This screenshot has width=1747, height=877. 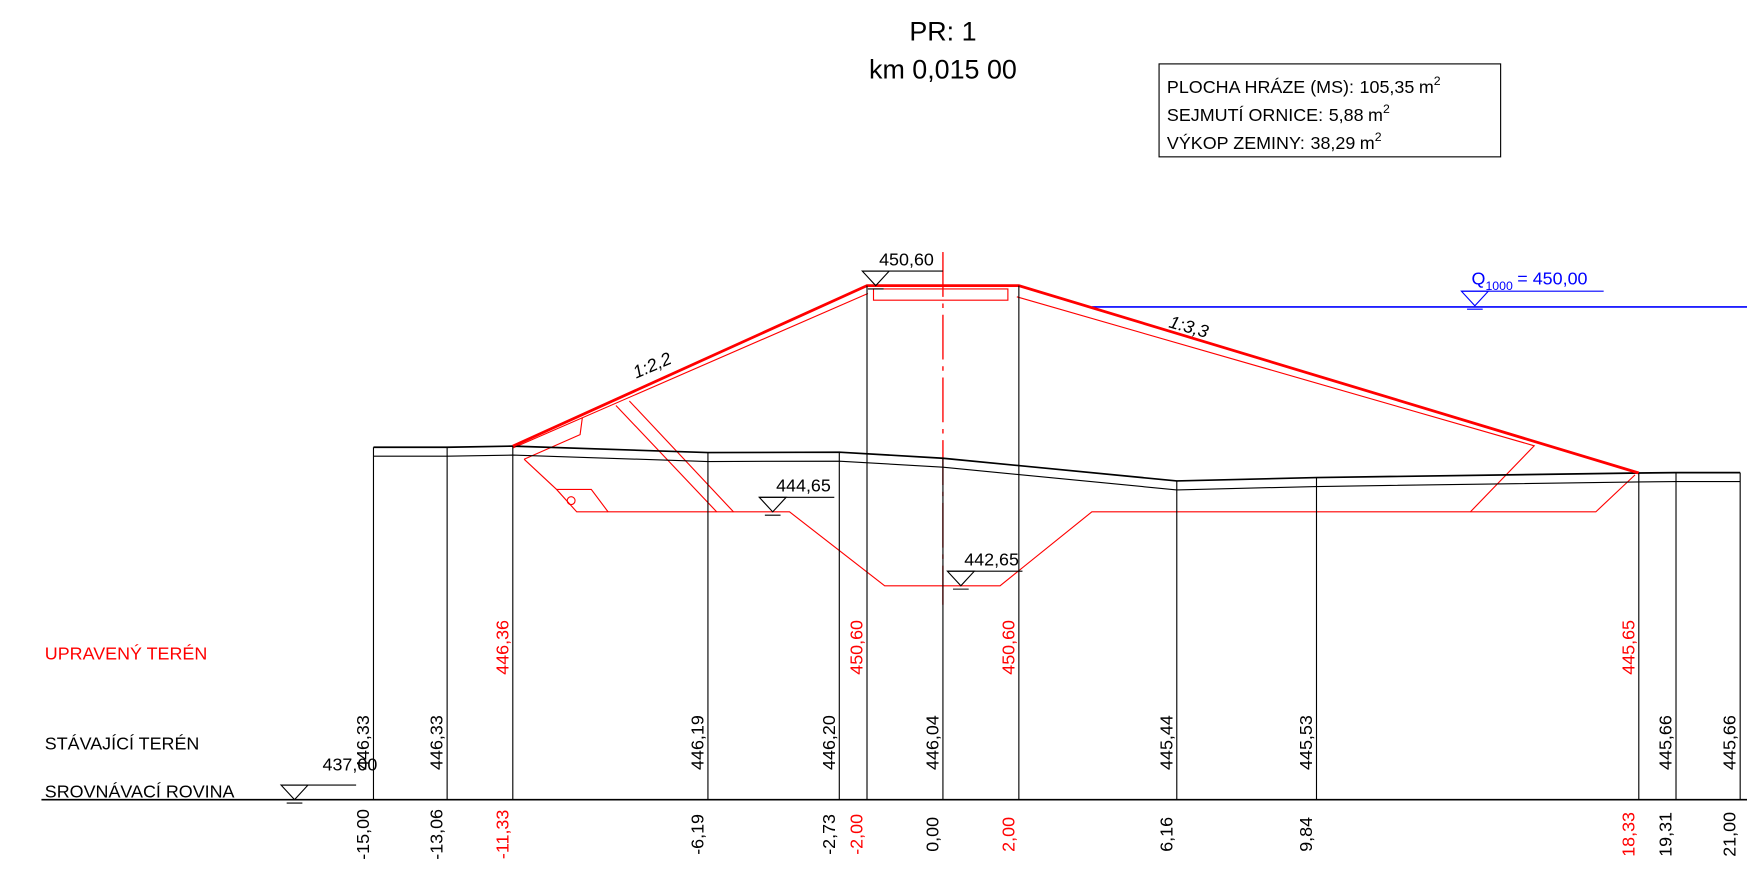 I want to click on info-value: 105,35, so click(x=1387, y=87).